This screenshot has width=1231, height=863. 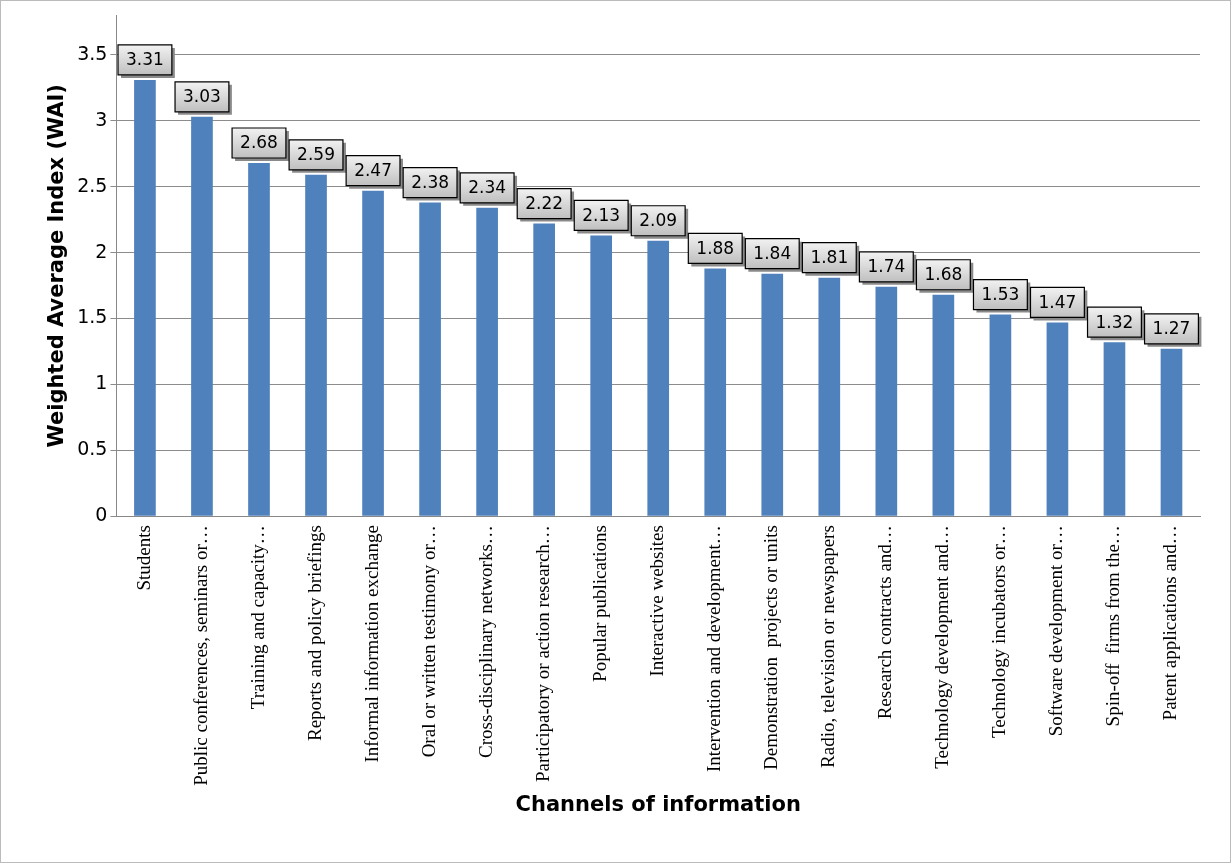 What do you see at coordinates (145, 59) in the screenshot?
I see `data-label: 3.31` at bounding box center [145, 59].